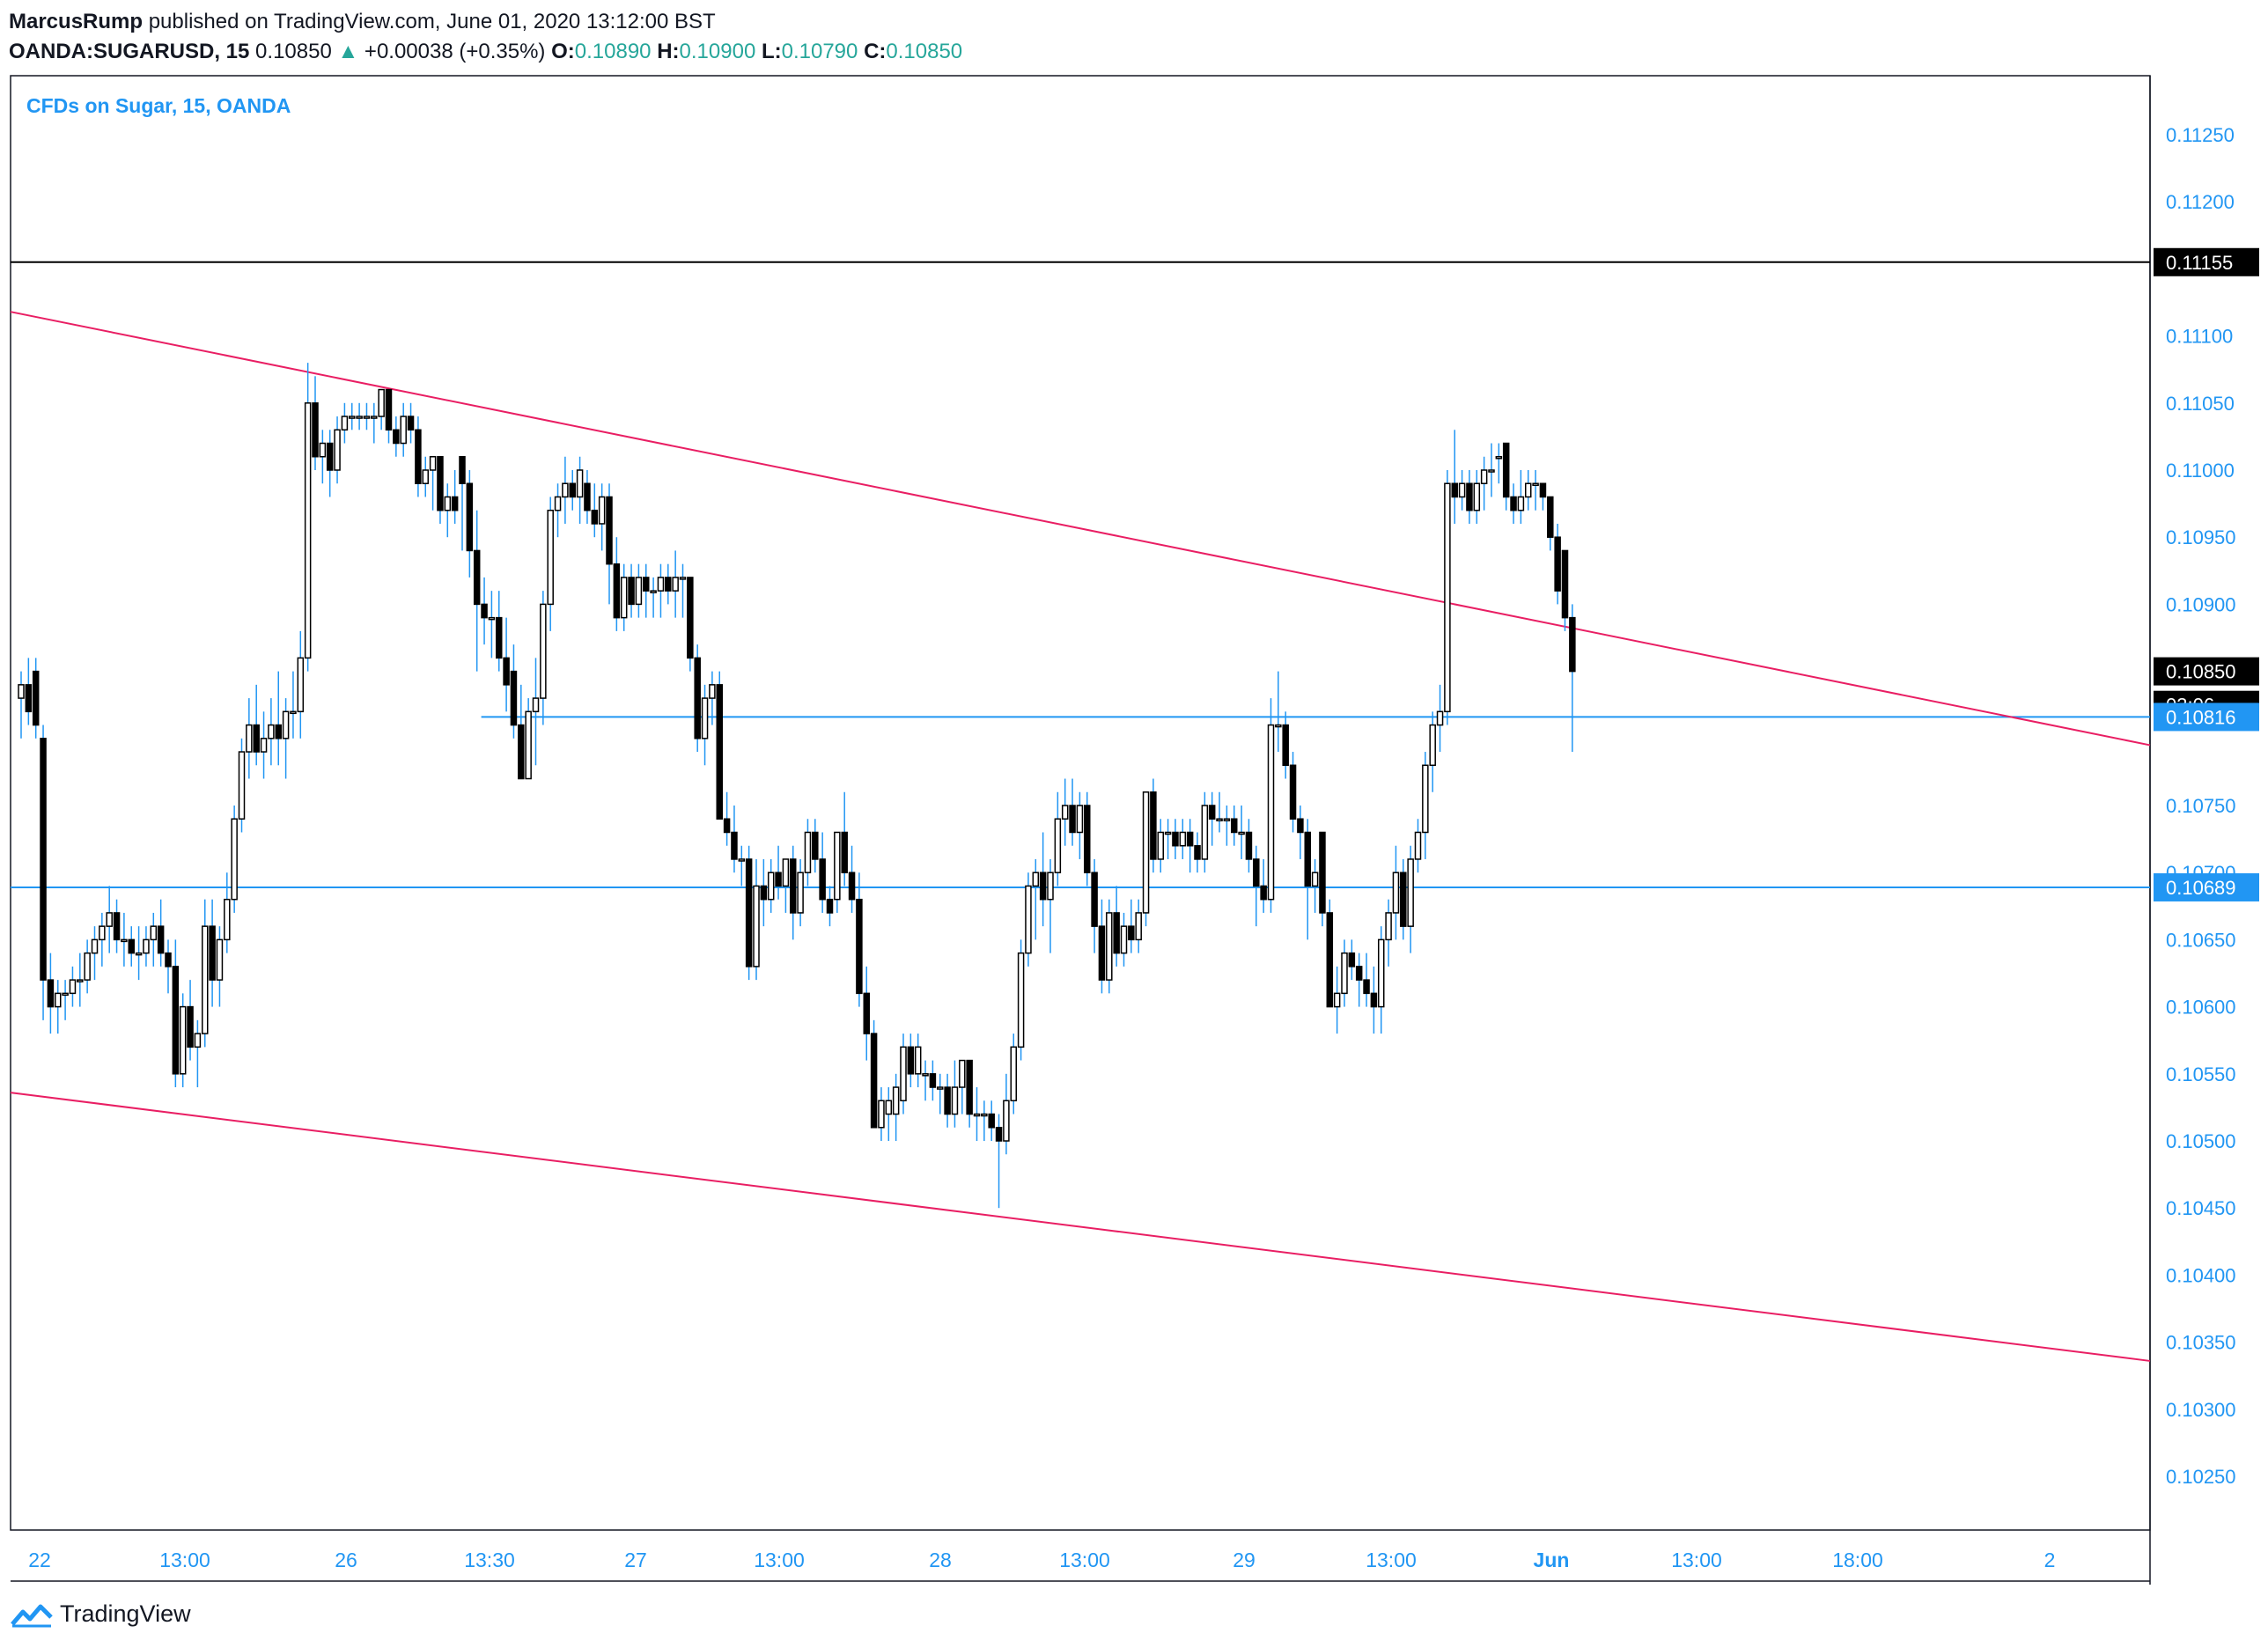 Image resolution: width=2268 pixels, height=1648 pixels. Describe the element at coordinates (668, 51) in the screenshot. I see `high-label: H:` at that location.